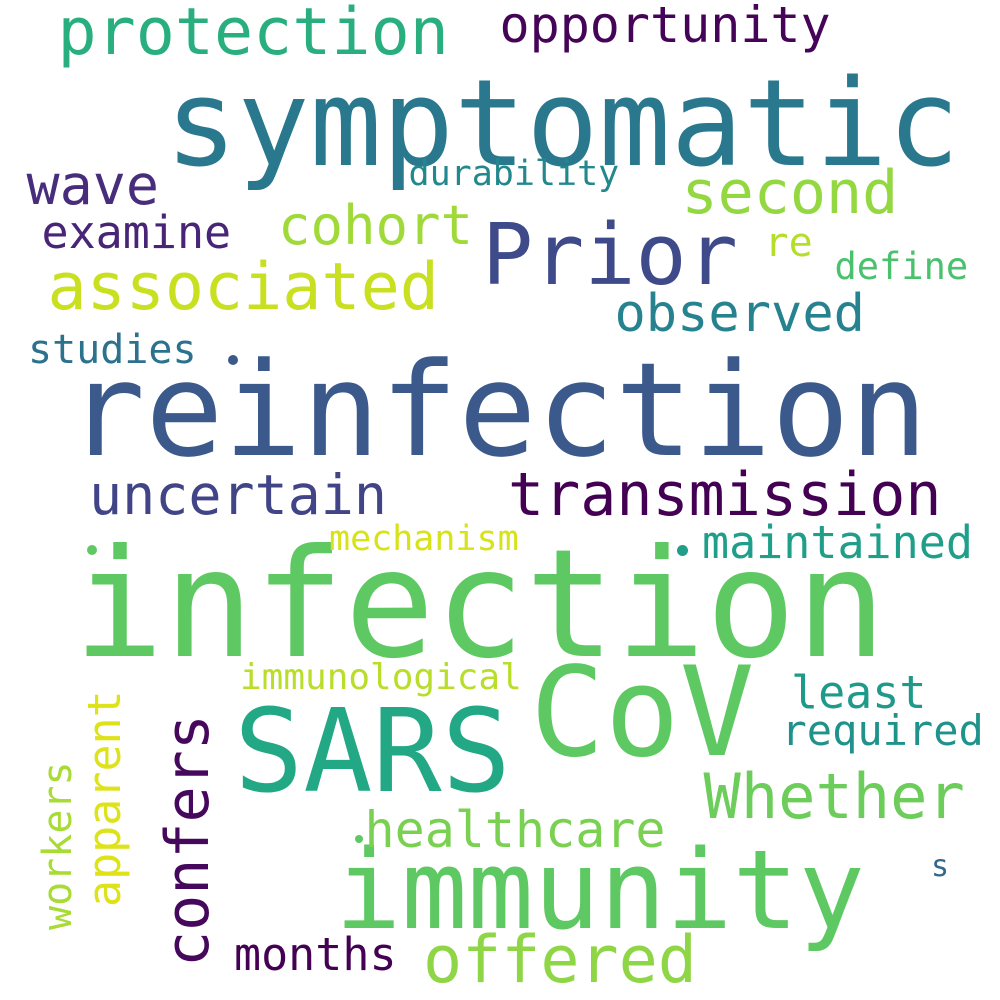 The image size is (1000, 1000). I want to click on word-workers: workers, so click(58, 845).